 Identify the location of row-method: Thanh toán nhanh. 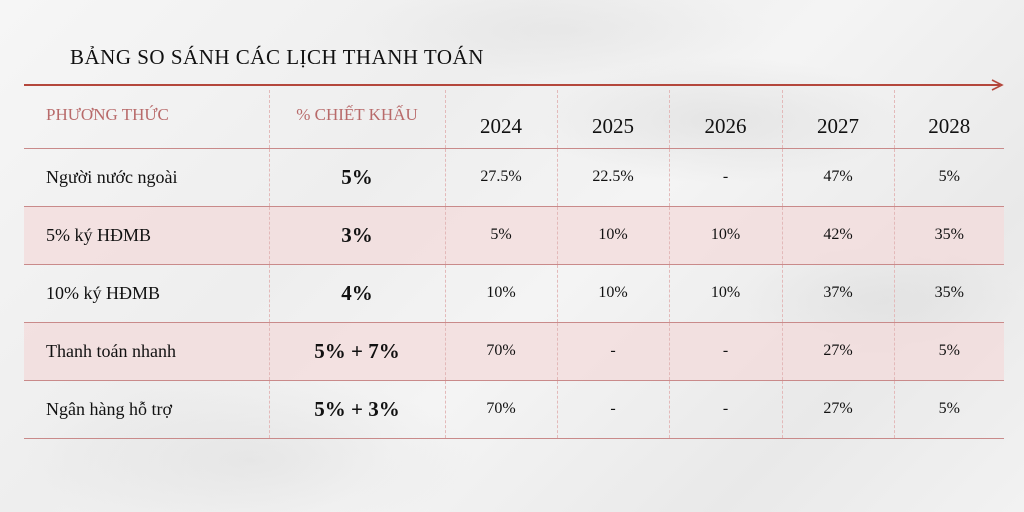
(146, 351).